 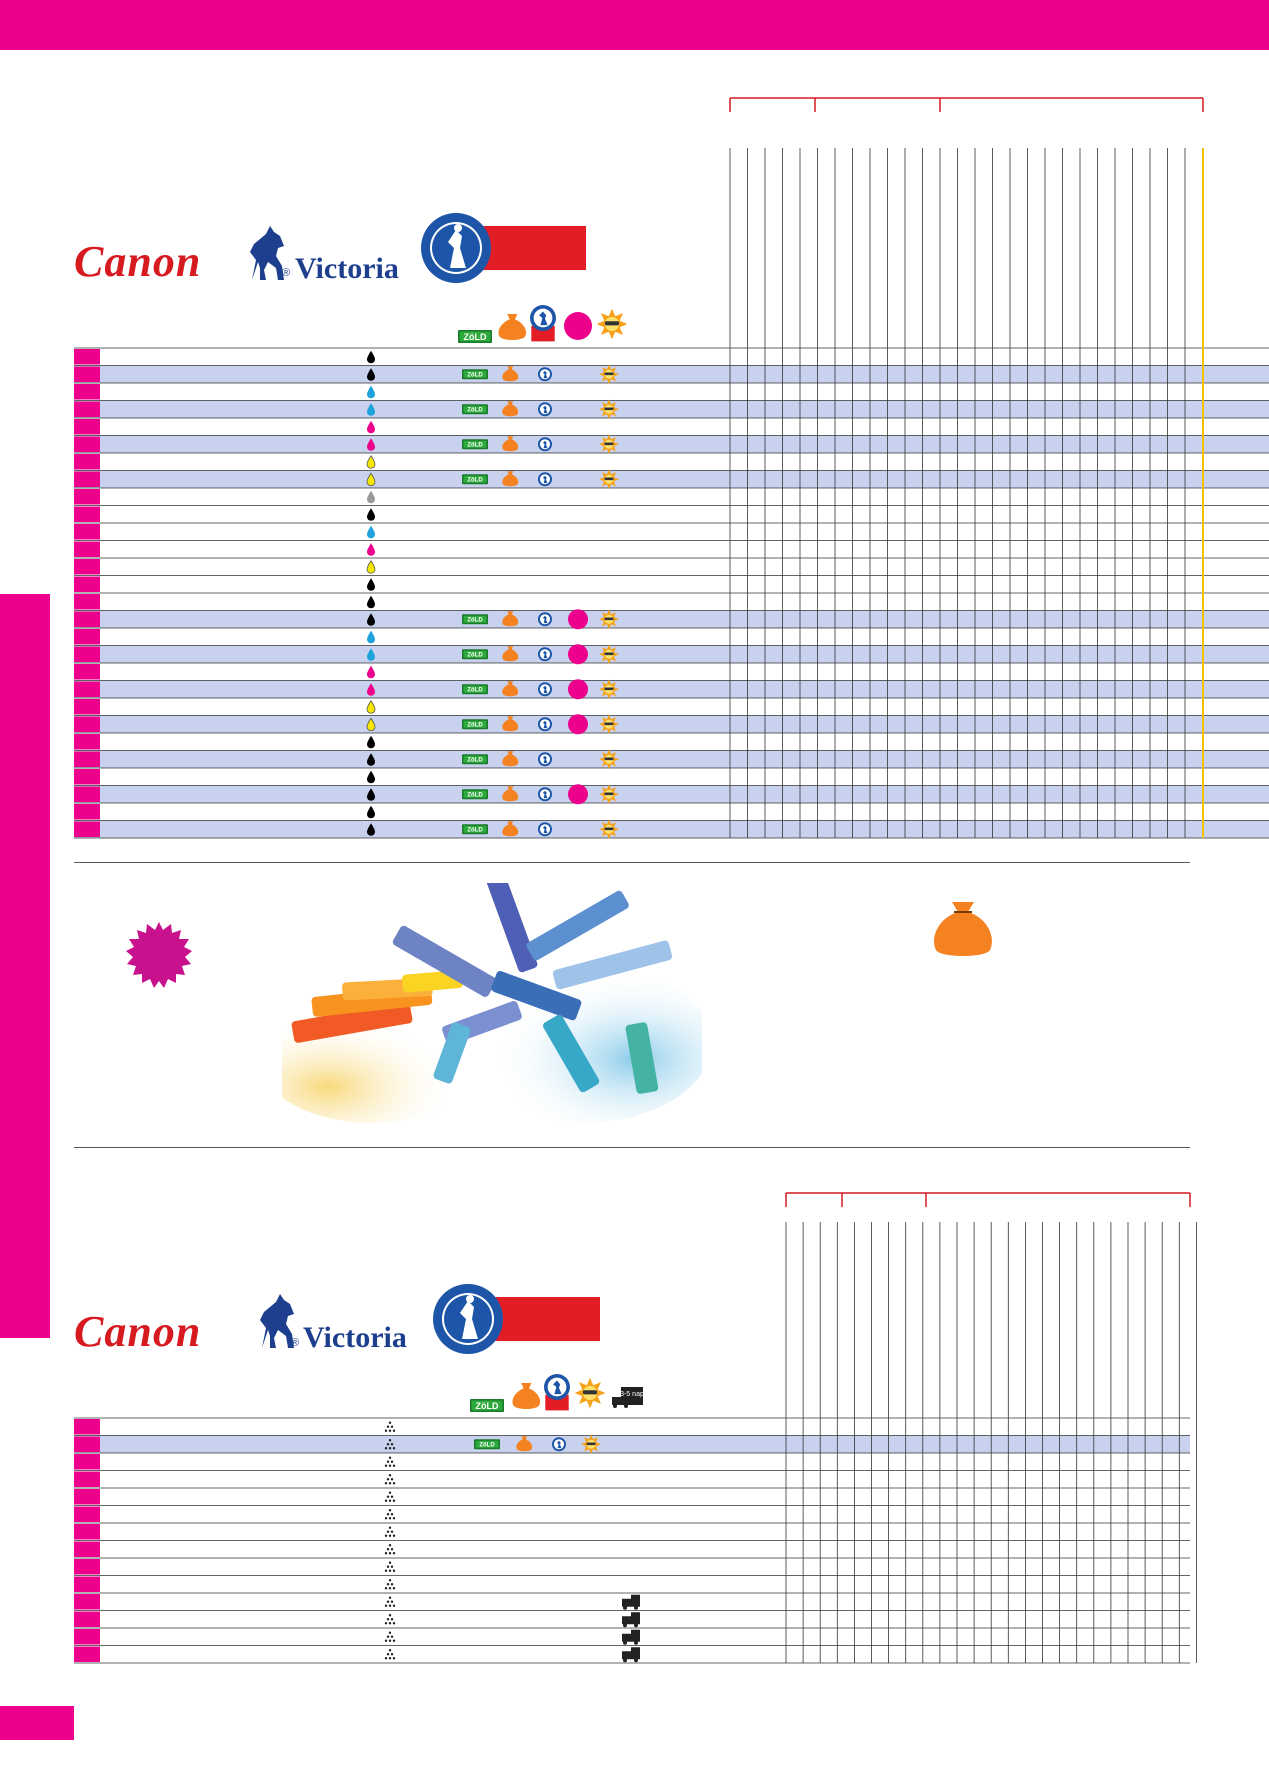 What do you see at coordinates (138, 261) in the screenshot?
I see `canon-logo: Canon` at bounding box center [138, 261].